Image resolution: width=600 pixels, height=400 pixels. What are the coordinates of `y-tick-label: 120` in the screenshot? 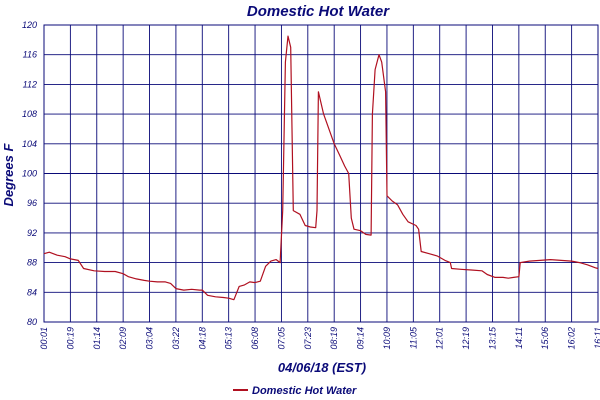 It's located at (29, 25).